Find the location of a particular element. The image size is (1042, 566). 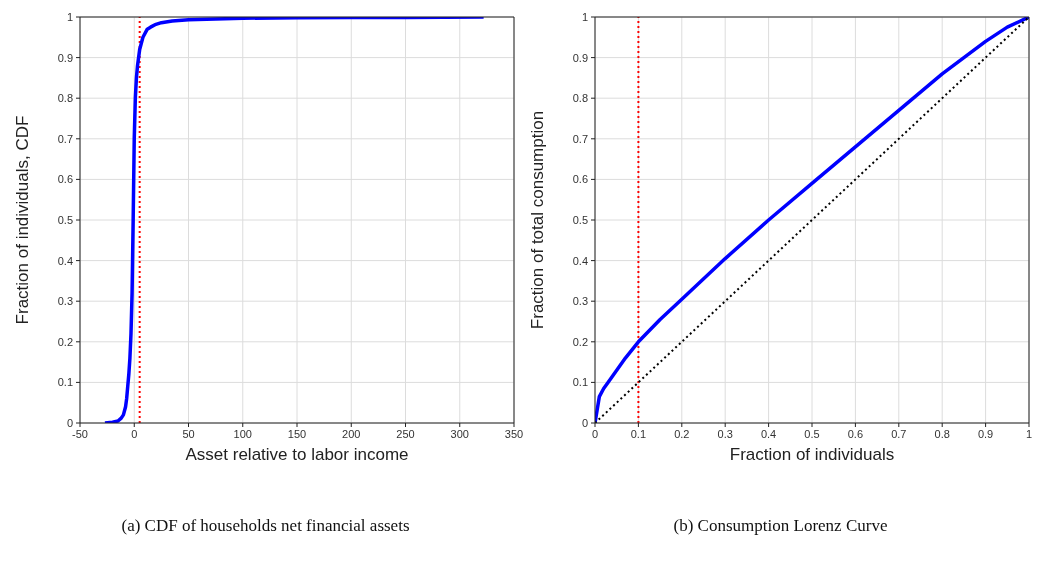

x-tick-label: 0.7 is located at coordinates (899, 433).